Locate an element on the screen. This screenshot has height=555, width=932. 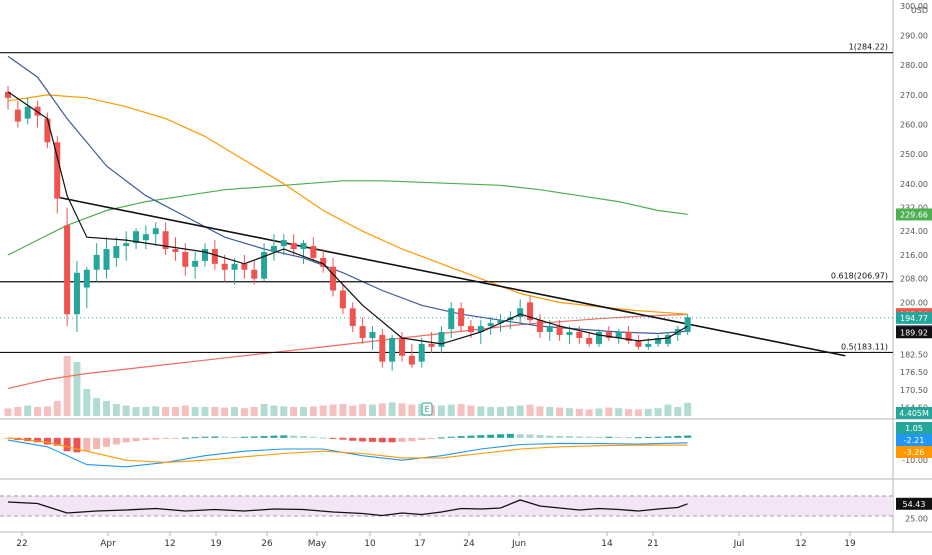
rsi-band-fill is located at coordinates (446, 506).